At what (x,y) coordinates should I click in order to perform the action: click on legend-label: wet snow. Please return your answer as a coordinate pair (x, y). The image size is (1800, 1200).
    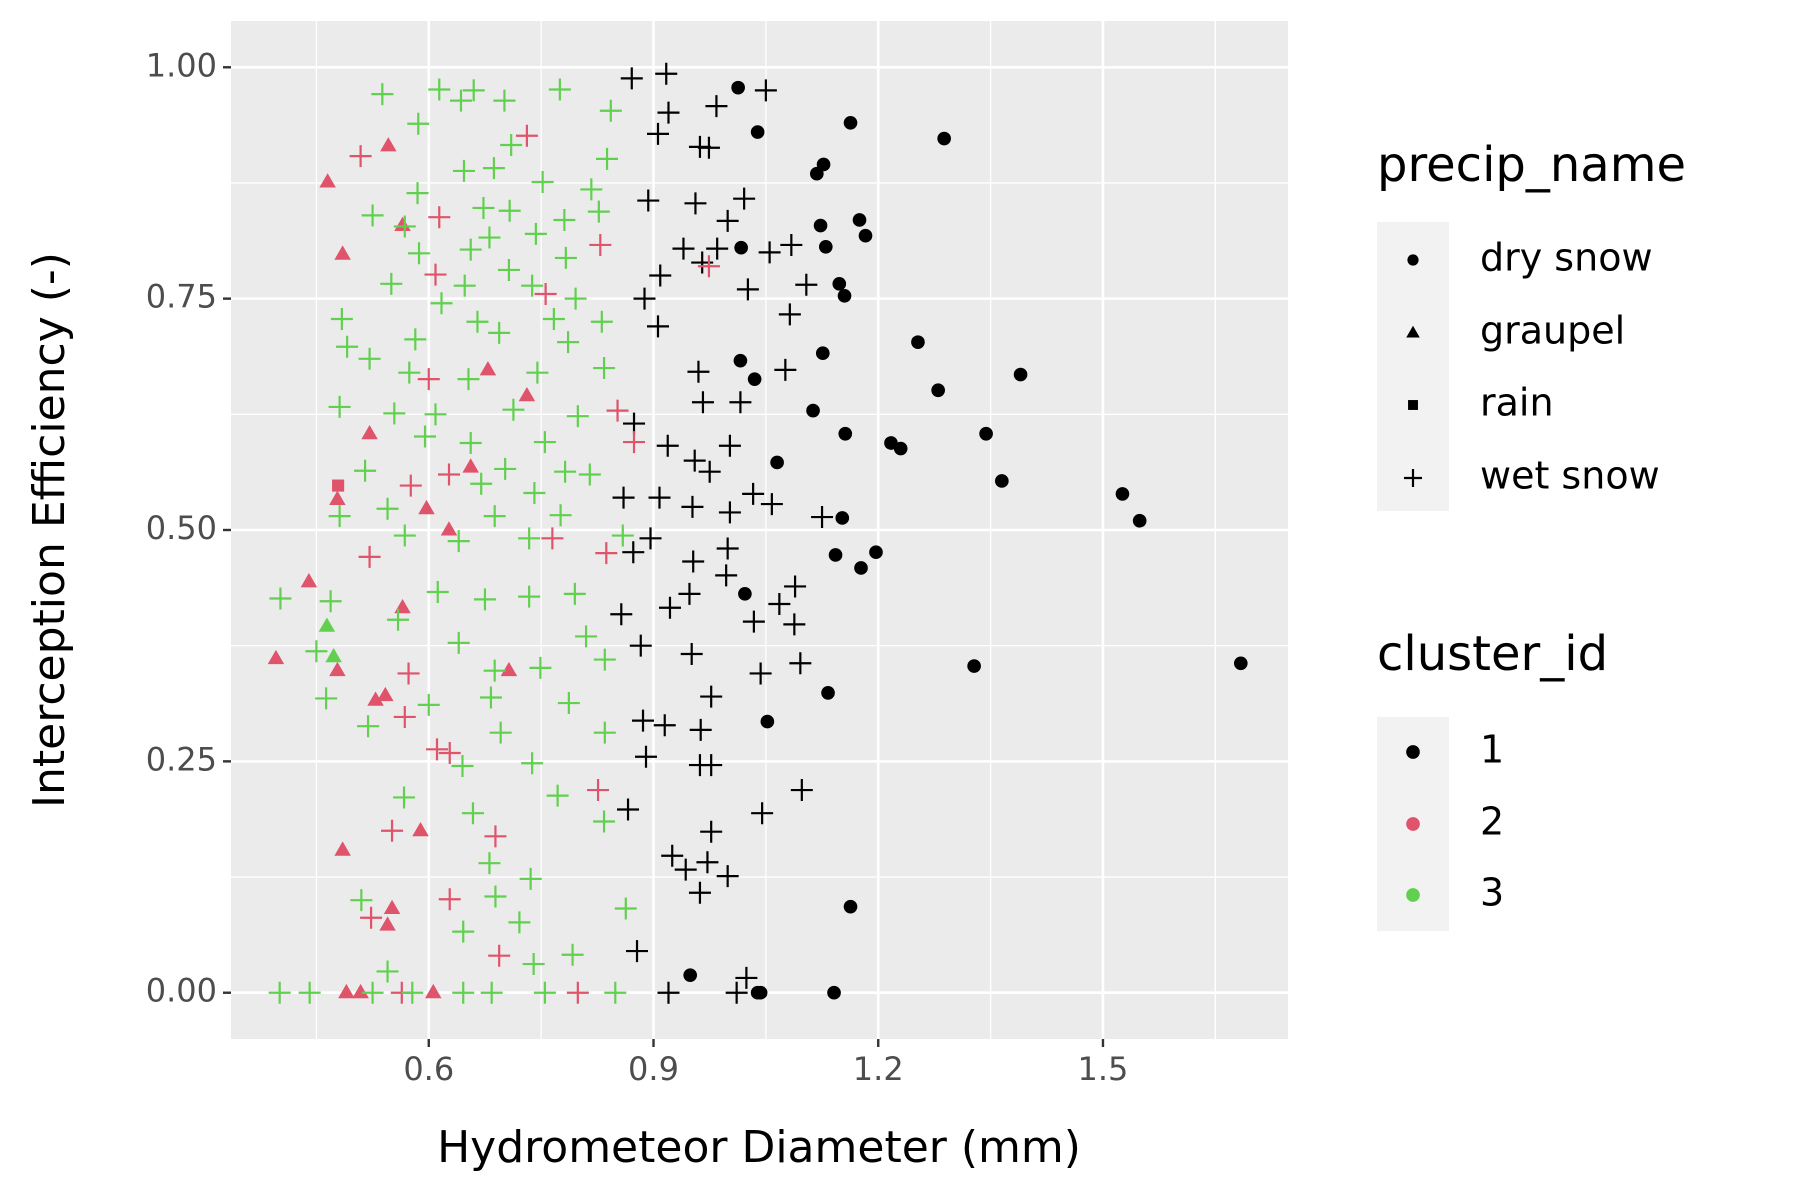
    Looking at the image, I should click on (1570, 476).